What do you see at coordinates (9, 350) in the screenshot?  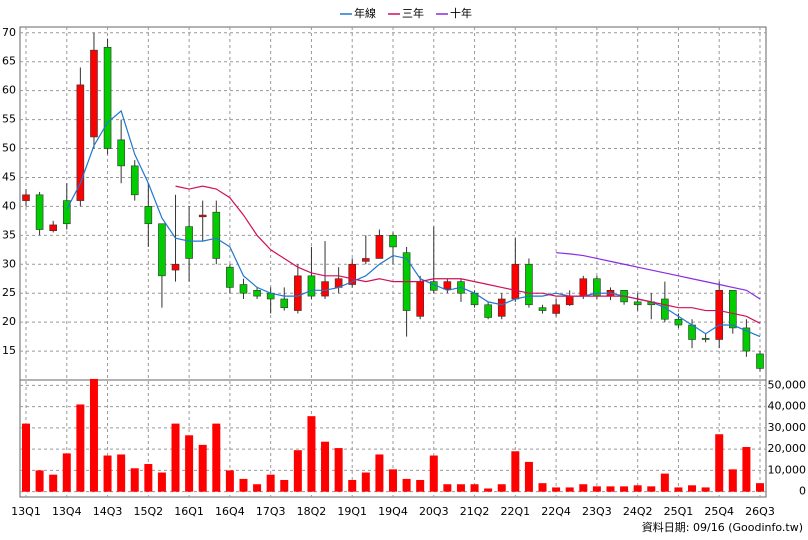 I see `y-tick-label: 15` at bounding box center [9, 350].